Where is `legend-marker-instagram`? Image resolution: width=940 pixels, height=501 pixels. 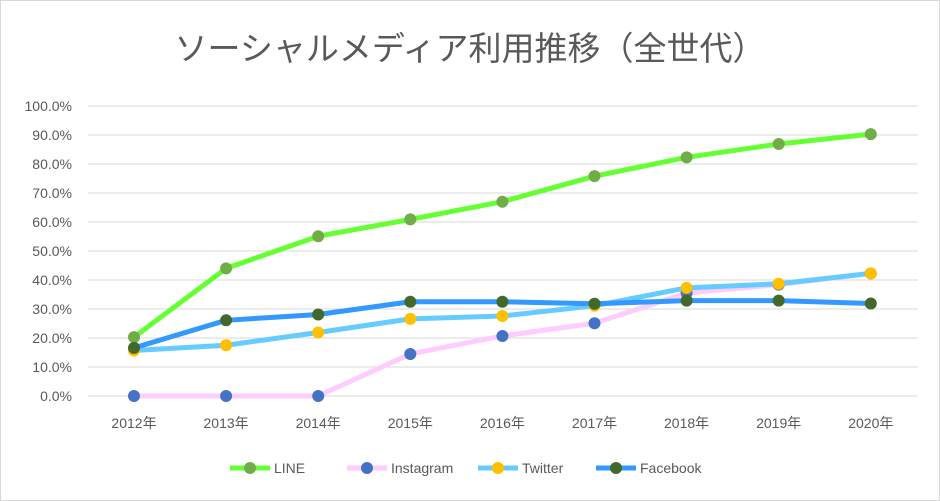
legend-marker-instagram is located at coordinates (367, 468).